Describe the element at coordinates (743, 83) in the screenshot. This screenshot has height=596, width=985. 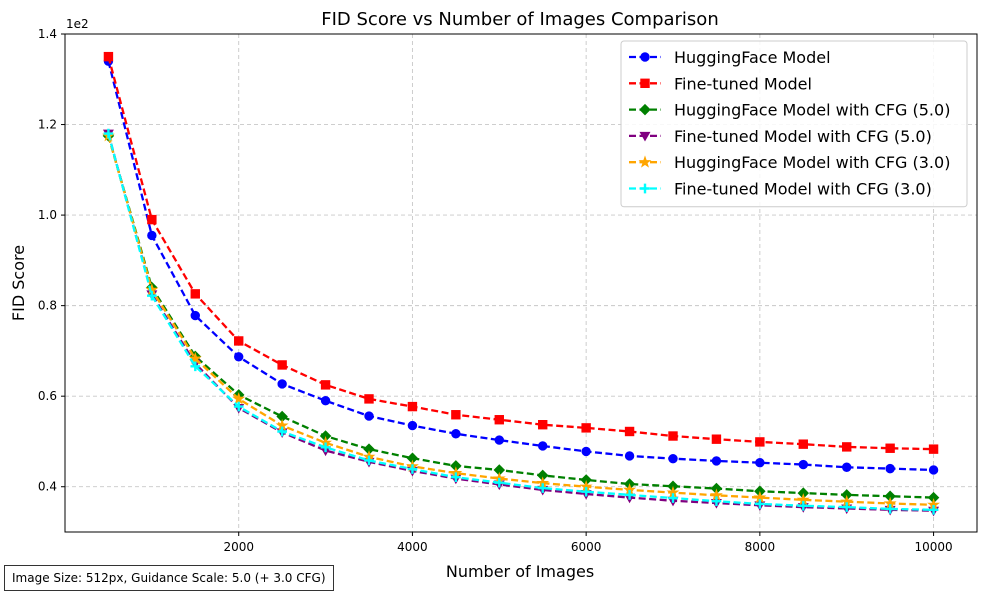
I see `legend-label: Fine-tuned Model` at that location.